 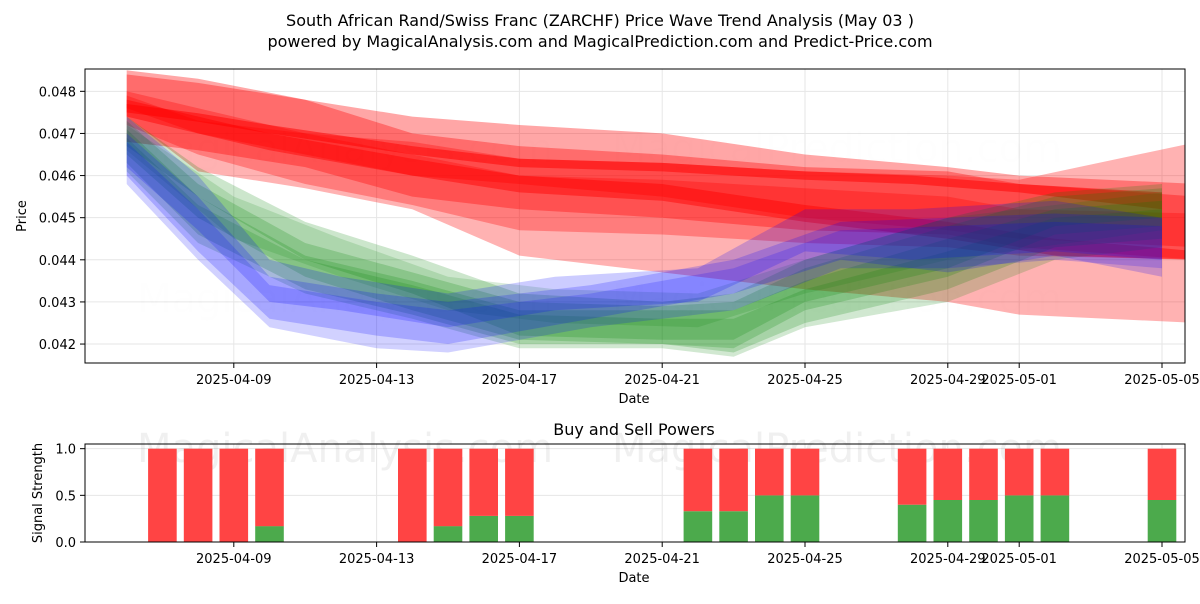 What do you see at coordinates (38, 493) in the screenshot?
I see `bottom-y-label: Signal Strength` at bounding box center [38, 493].